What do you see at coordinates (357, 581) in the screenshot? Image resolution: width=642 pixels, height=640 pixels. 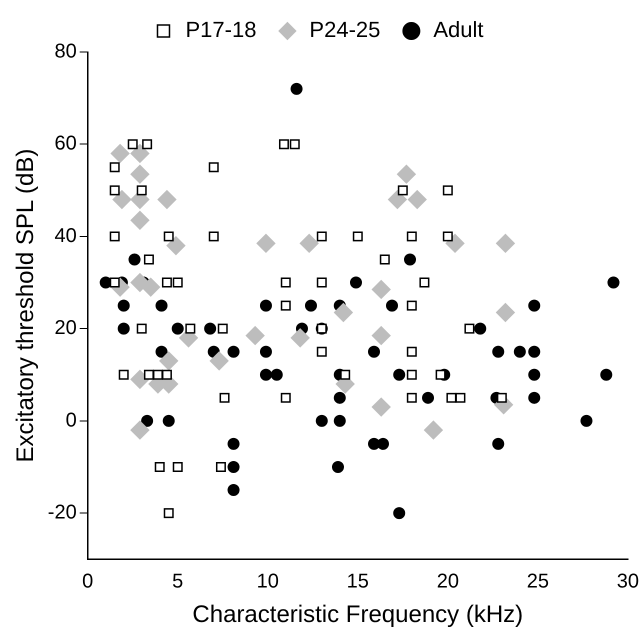 I see `x-tick-label: 15` at bounding box center [357, 581].